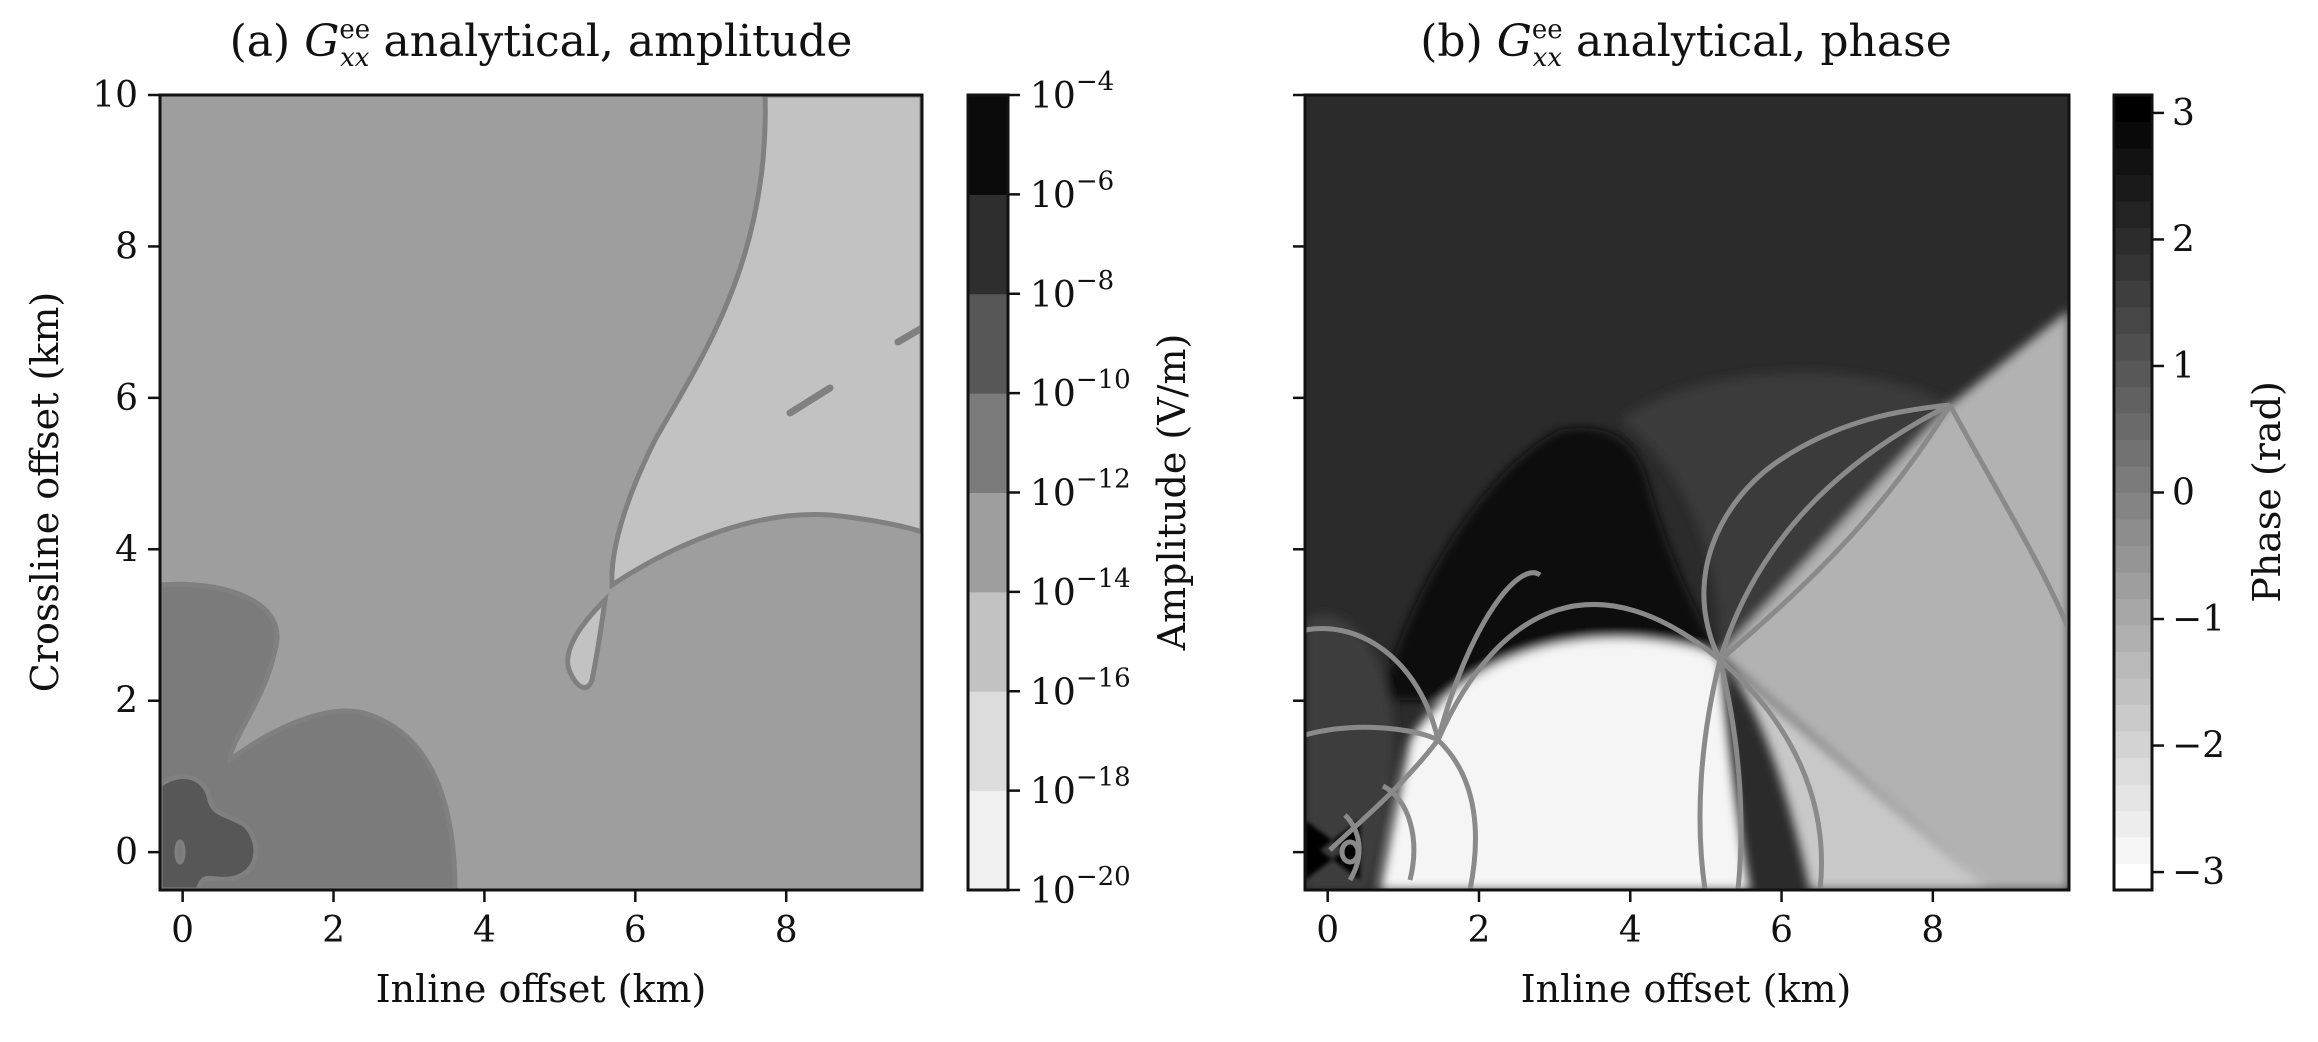 The height and width of the screenshot is (1042, 2318). I want to click on phase-right-region, so click(1894, 600).